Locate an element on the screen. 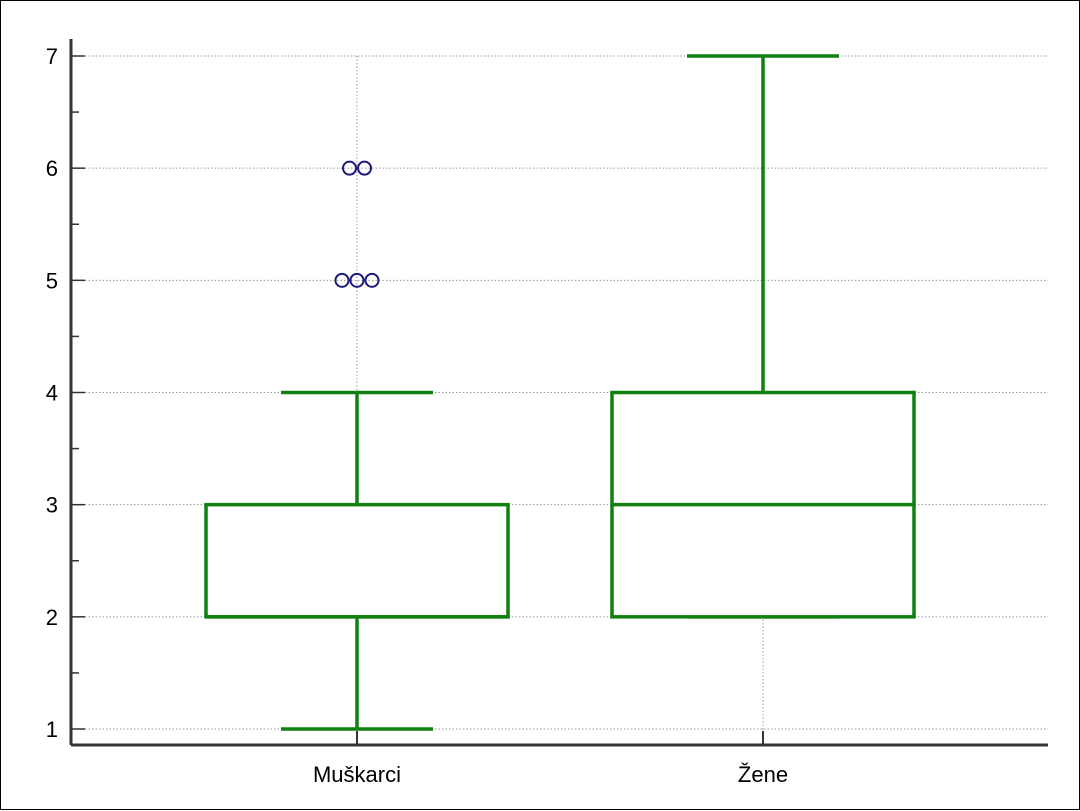 The height and width of the screenshot is (811, 1080). x-category-label: Muškarci is located at coordinates (357, 774).